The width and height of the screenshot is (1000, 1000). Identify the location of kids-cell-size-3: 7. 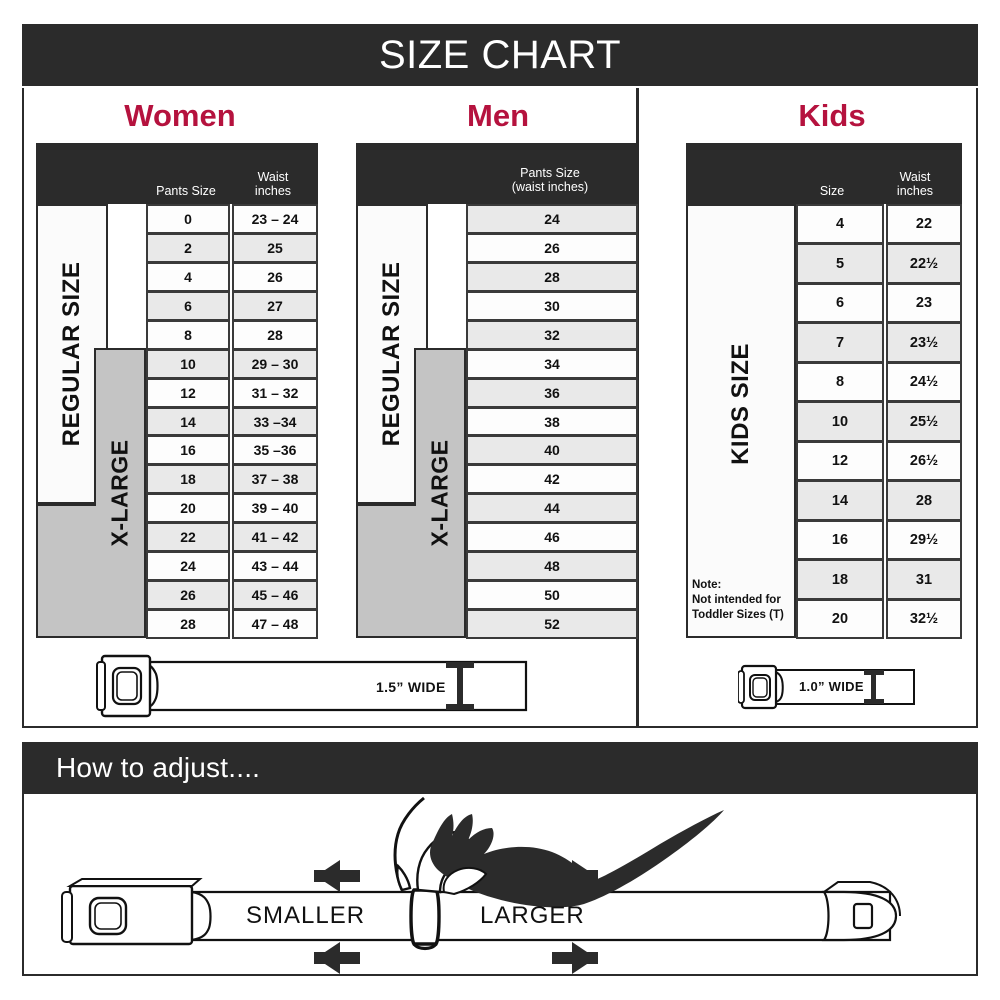
(840, 342).